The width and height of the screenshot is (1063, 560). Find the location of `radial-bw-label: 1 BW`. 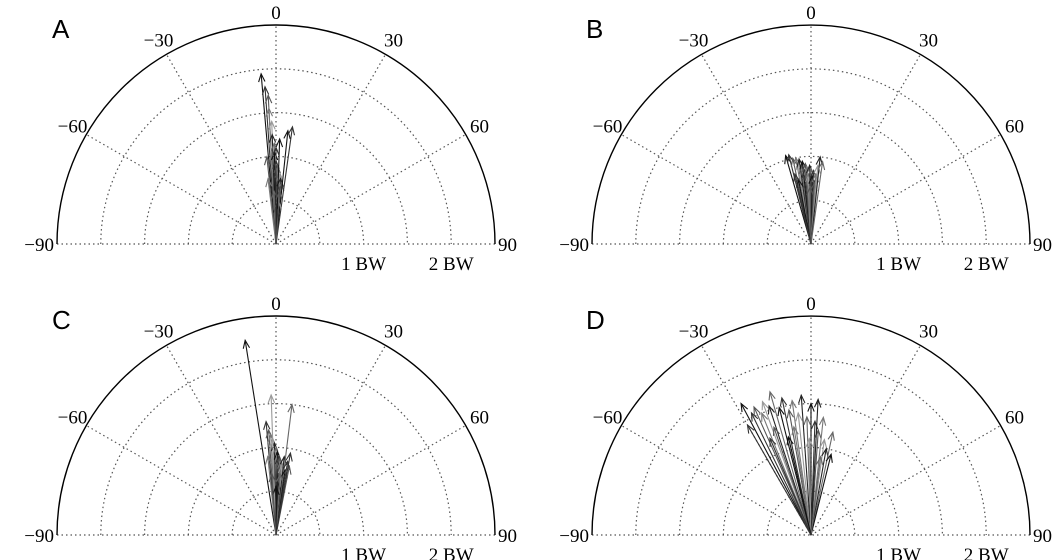

radial-bw-label: 1 BW is located at coordinates (363, 264).